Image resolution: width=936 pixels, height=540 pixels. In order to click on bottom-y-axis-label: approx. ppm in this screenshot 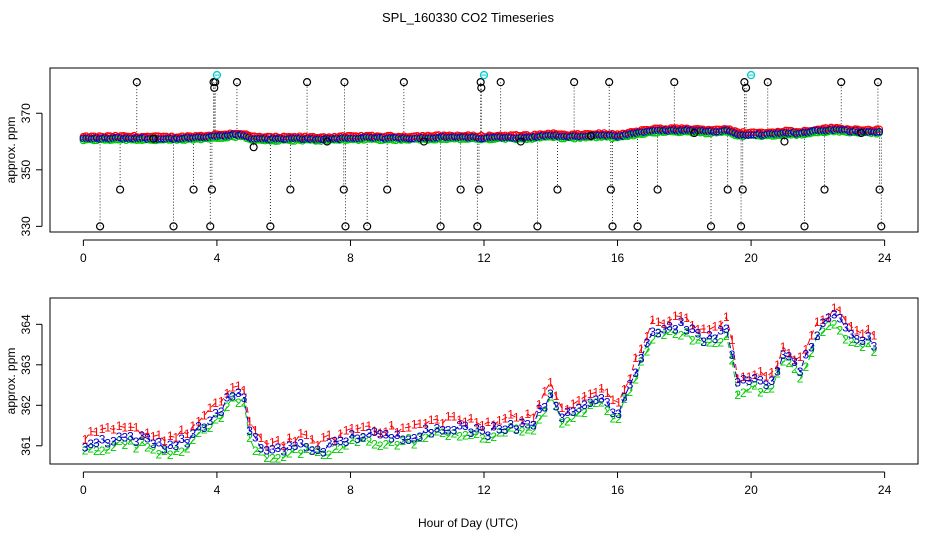, I will do `click(11, 381)`.